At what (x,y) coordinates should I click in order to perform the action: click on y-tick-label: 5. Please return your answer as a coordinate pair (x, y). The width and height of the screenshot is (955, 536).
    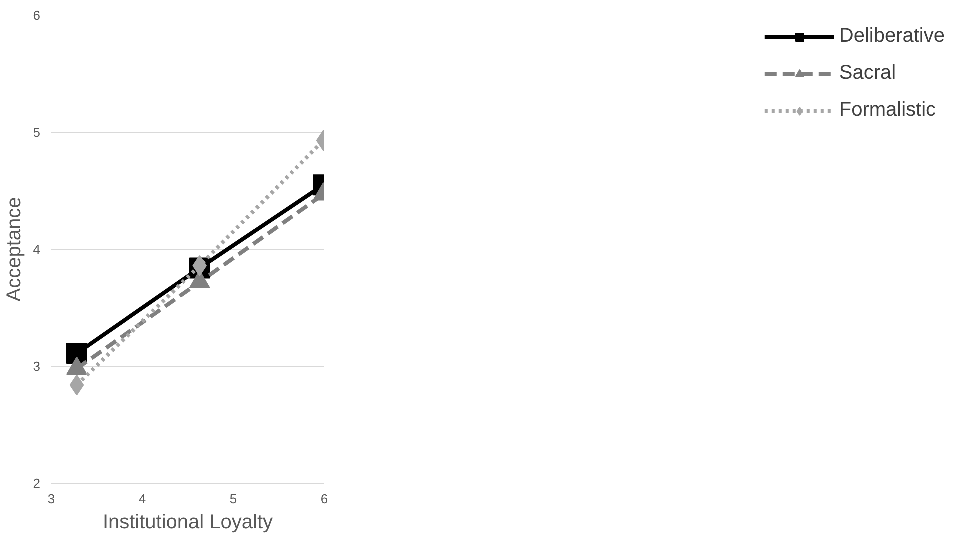
    Looking at the image, I should click on (37, 132).